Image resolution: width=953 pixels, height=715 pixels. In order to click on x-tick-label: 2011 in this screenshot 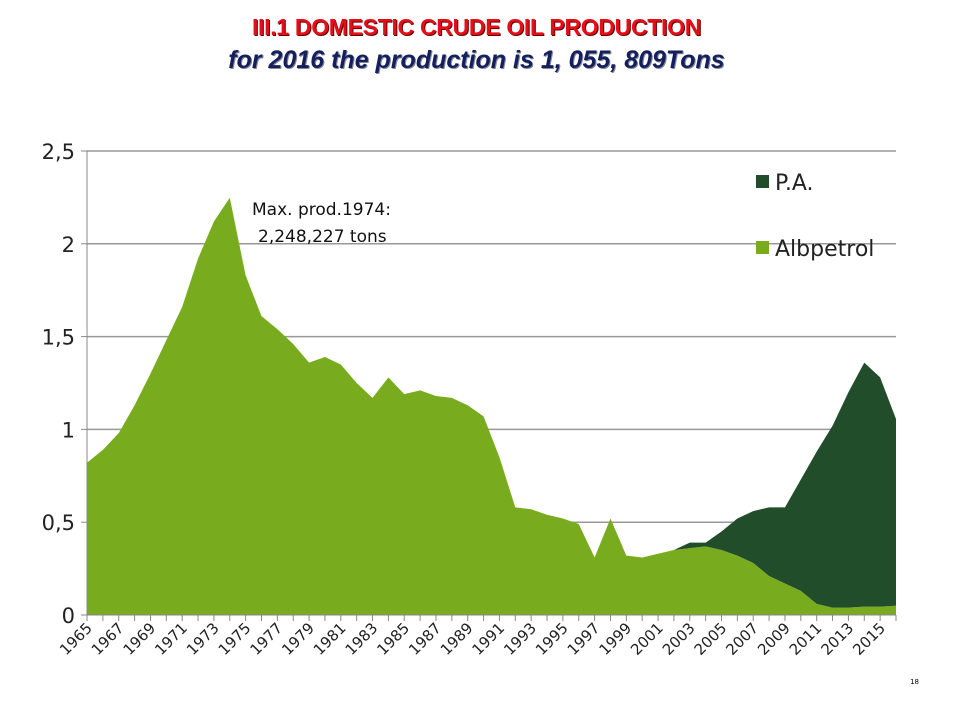, I will do `click(806, 639)`.